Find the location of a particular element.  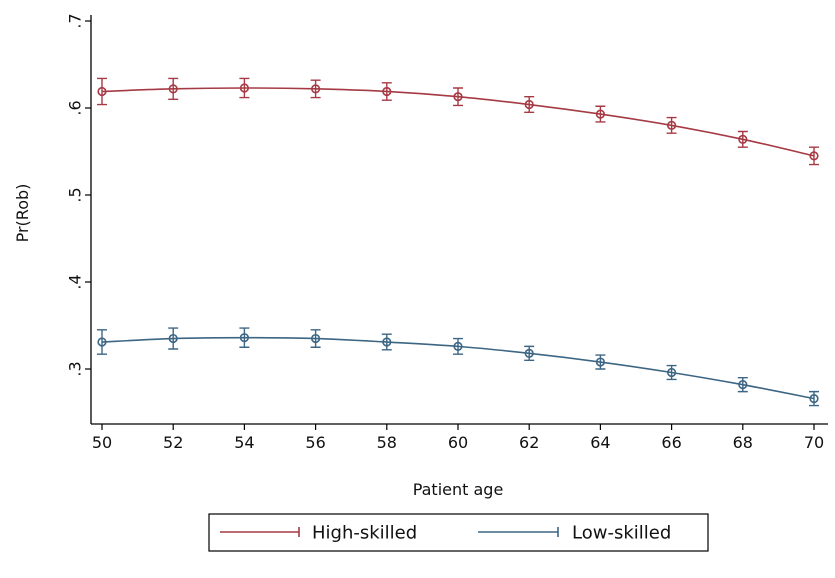

x-tick-label: 70 is located at coordinates (814, 442).